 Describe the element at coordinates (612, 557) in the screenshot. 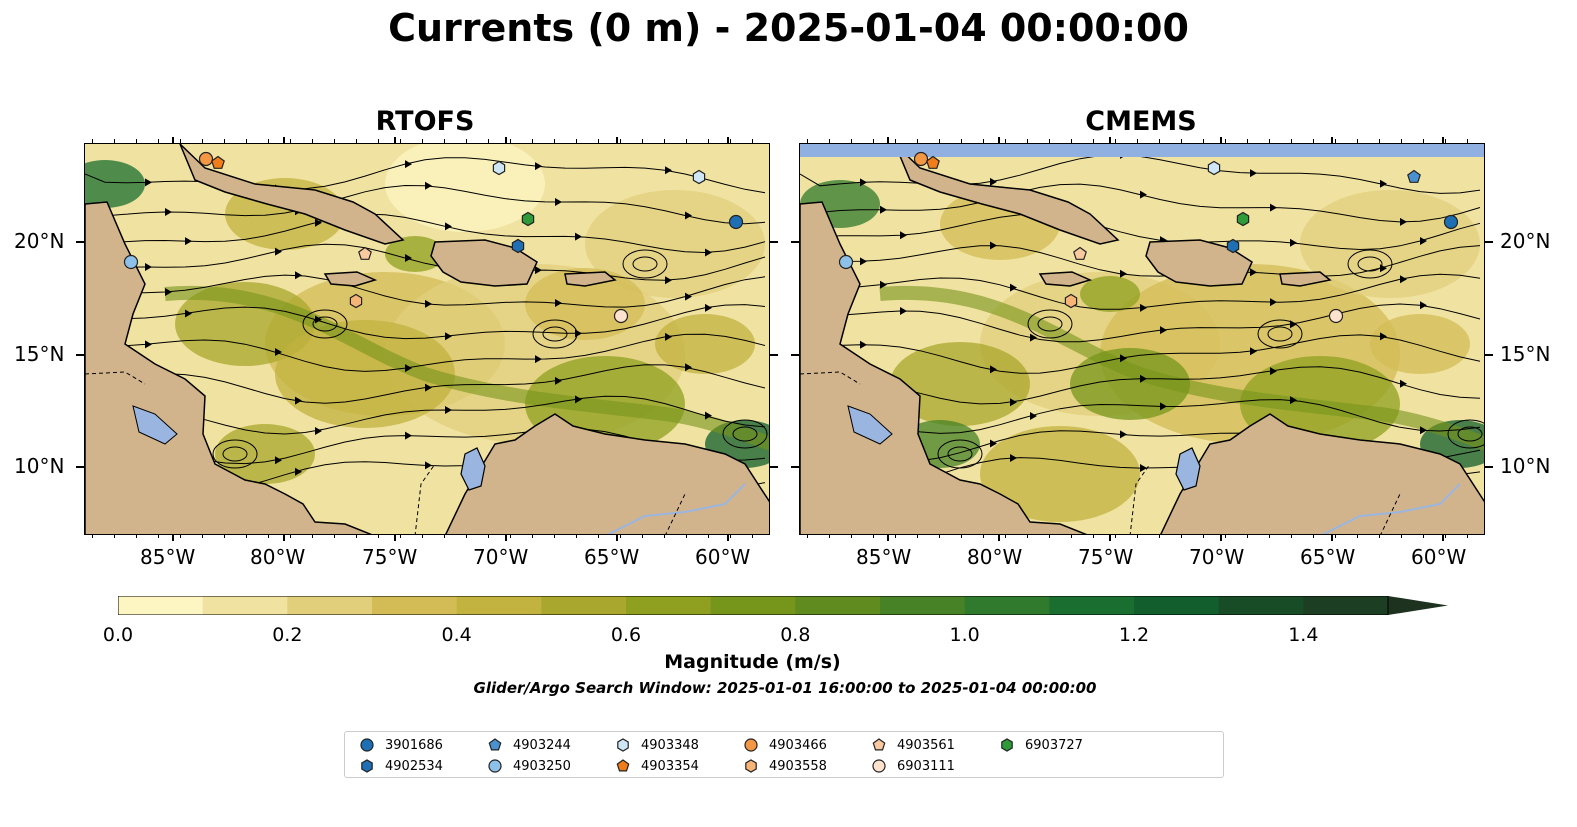

I see `lon-label-65w: 65°W` at that location.